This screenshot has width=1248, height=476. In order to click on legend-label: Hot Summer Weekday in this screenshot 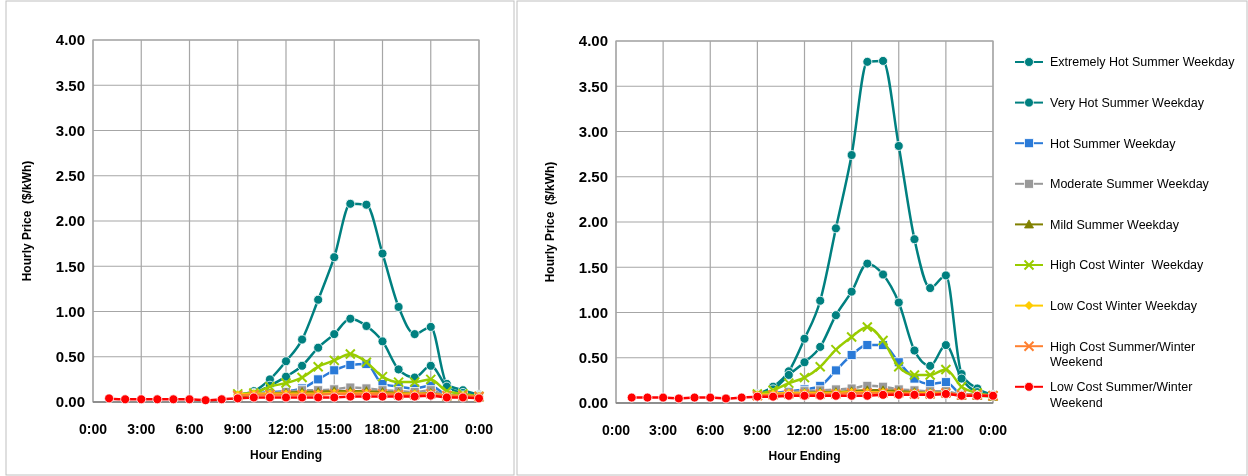, I will do `click(1113, 143)`.